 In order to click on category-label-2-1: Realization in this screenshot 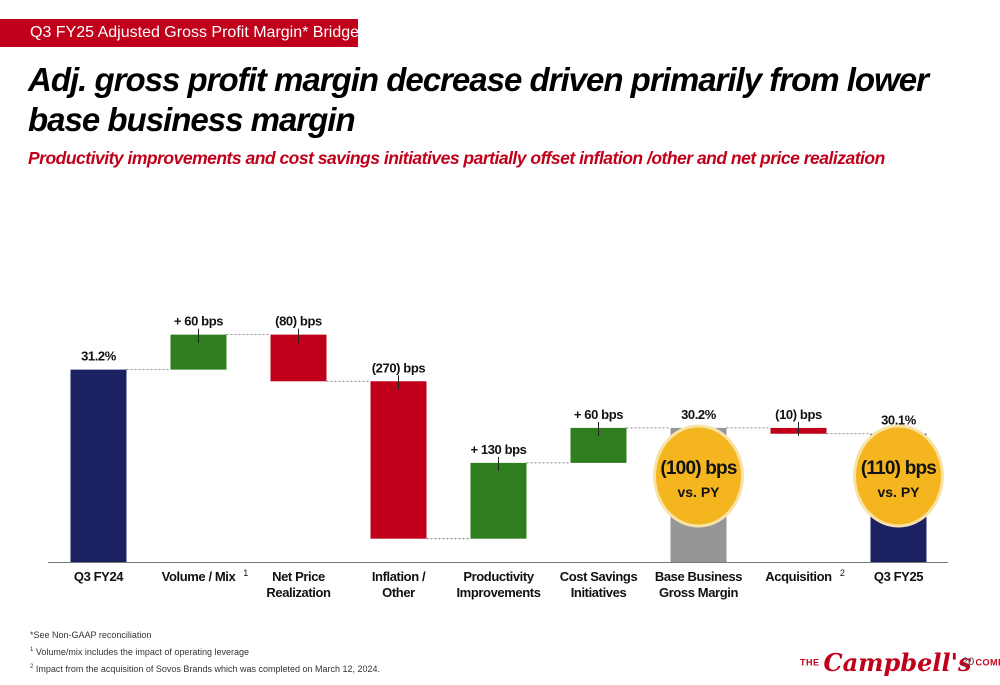, I will do `click(298, 592)`.